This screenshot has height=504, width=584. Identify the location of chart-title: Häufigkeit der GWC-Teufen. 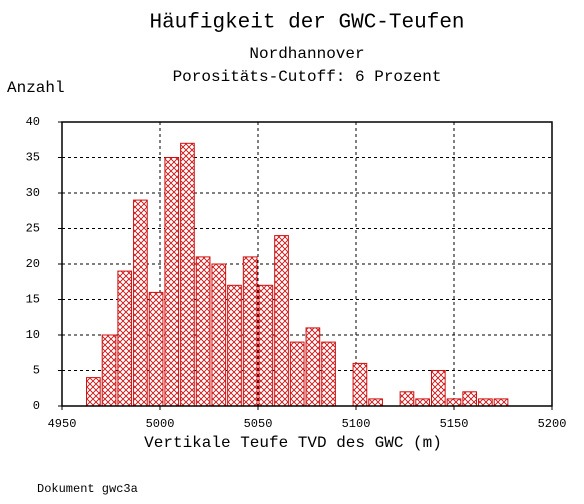
(306, 23).